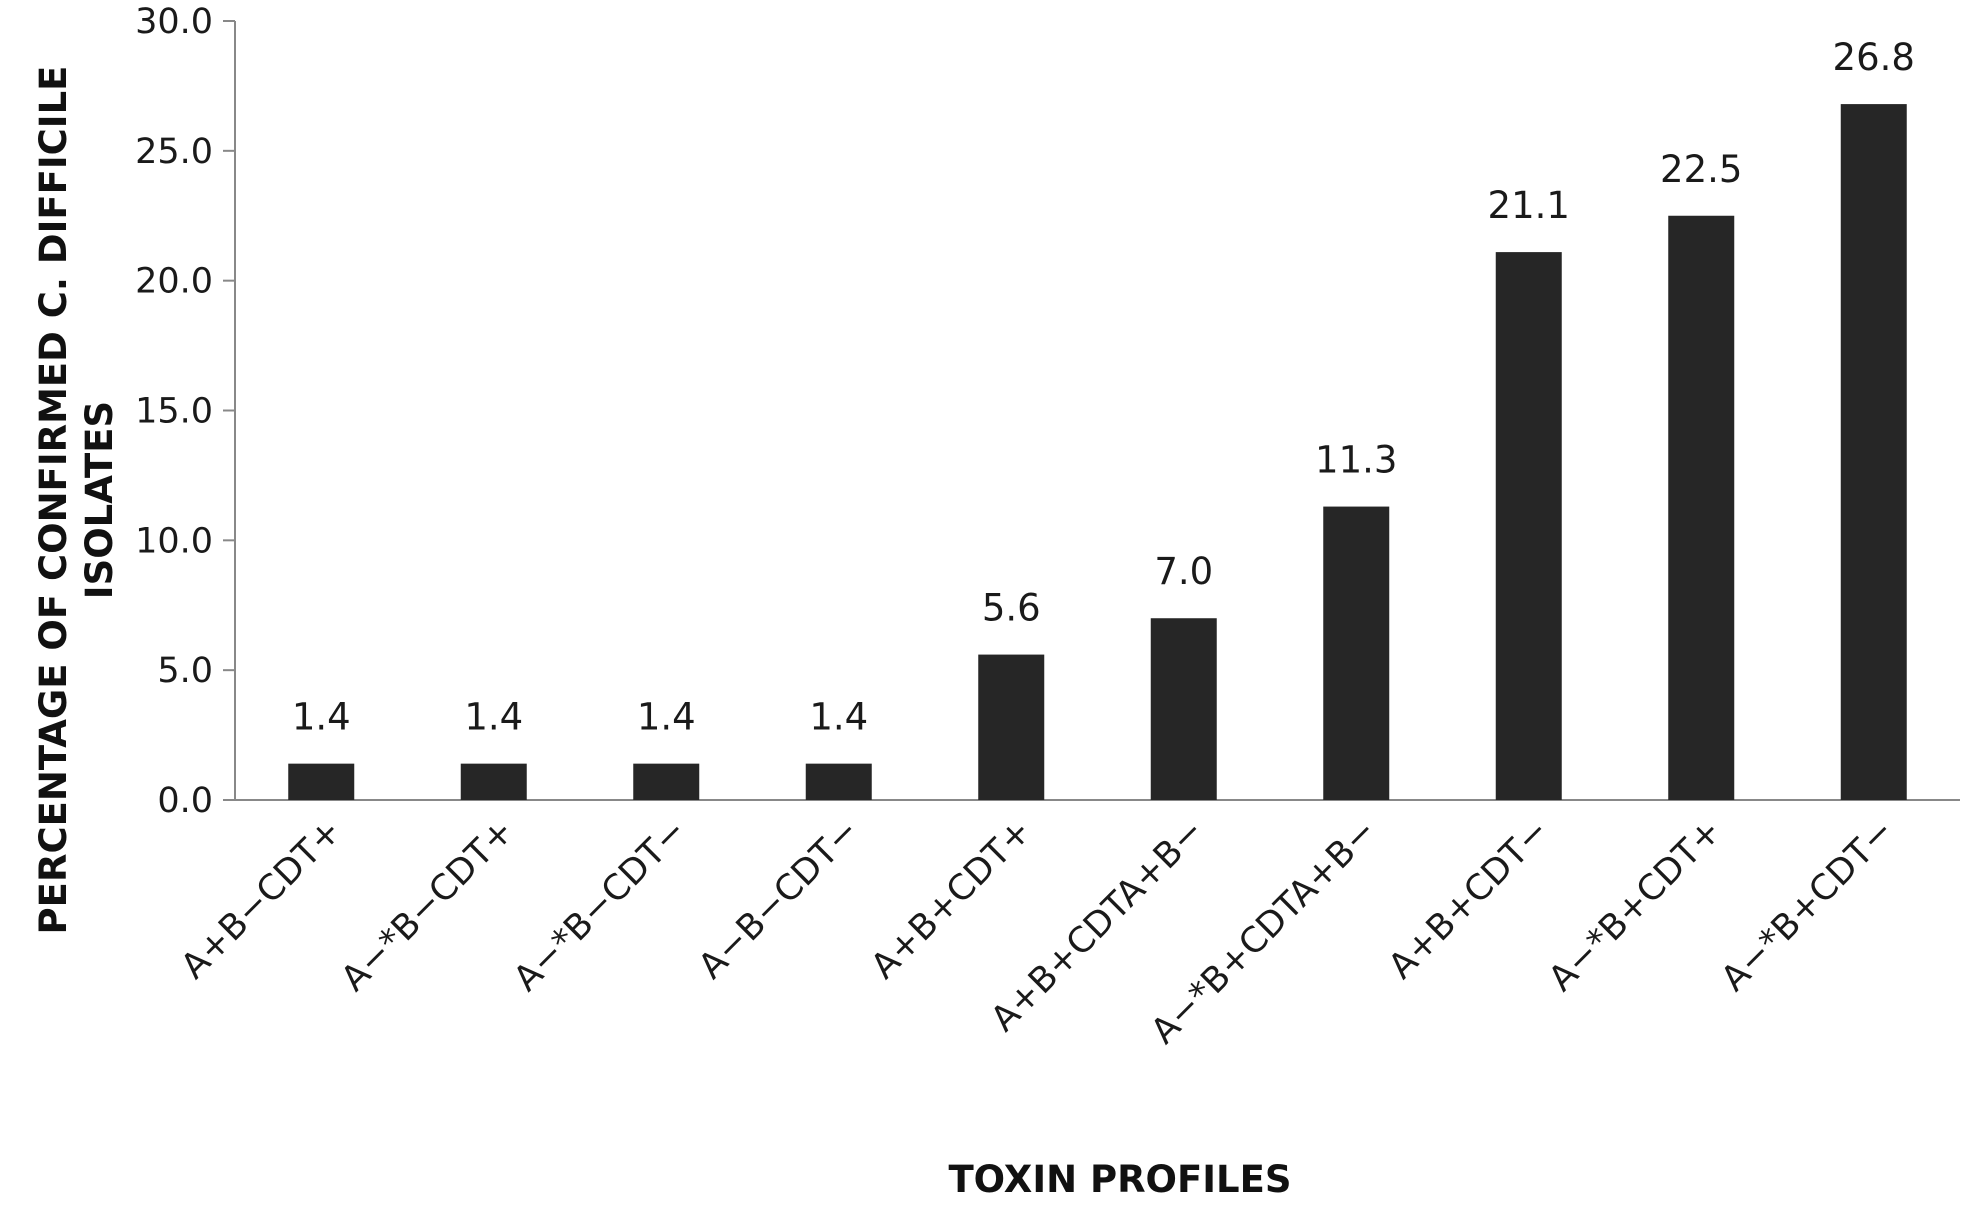 Image resolution: width=1969 pixels, height=1218 pixels. Describe the element at coordinates (838, 717) in the screenshot. I see `data-label-4: 1.4` at that location.